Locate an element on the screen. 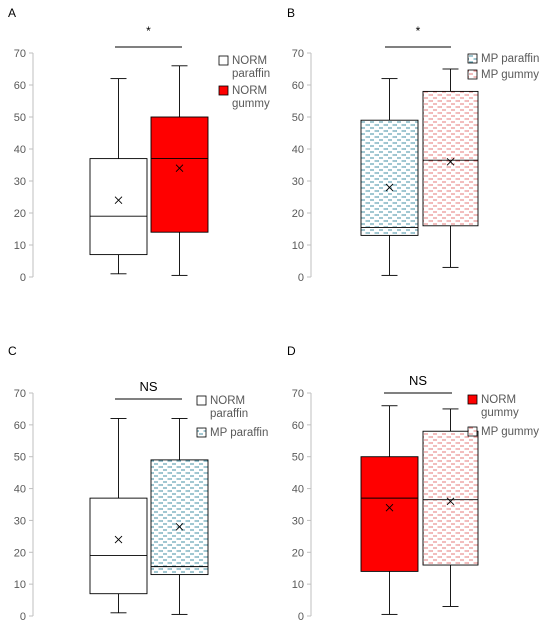 The width and height of the screenshot is (550, 630). panel-letter: C is located at coordinates (12, 351).